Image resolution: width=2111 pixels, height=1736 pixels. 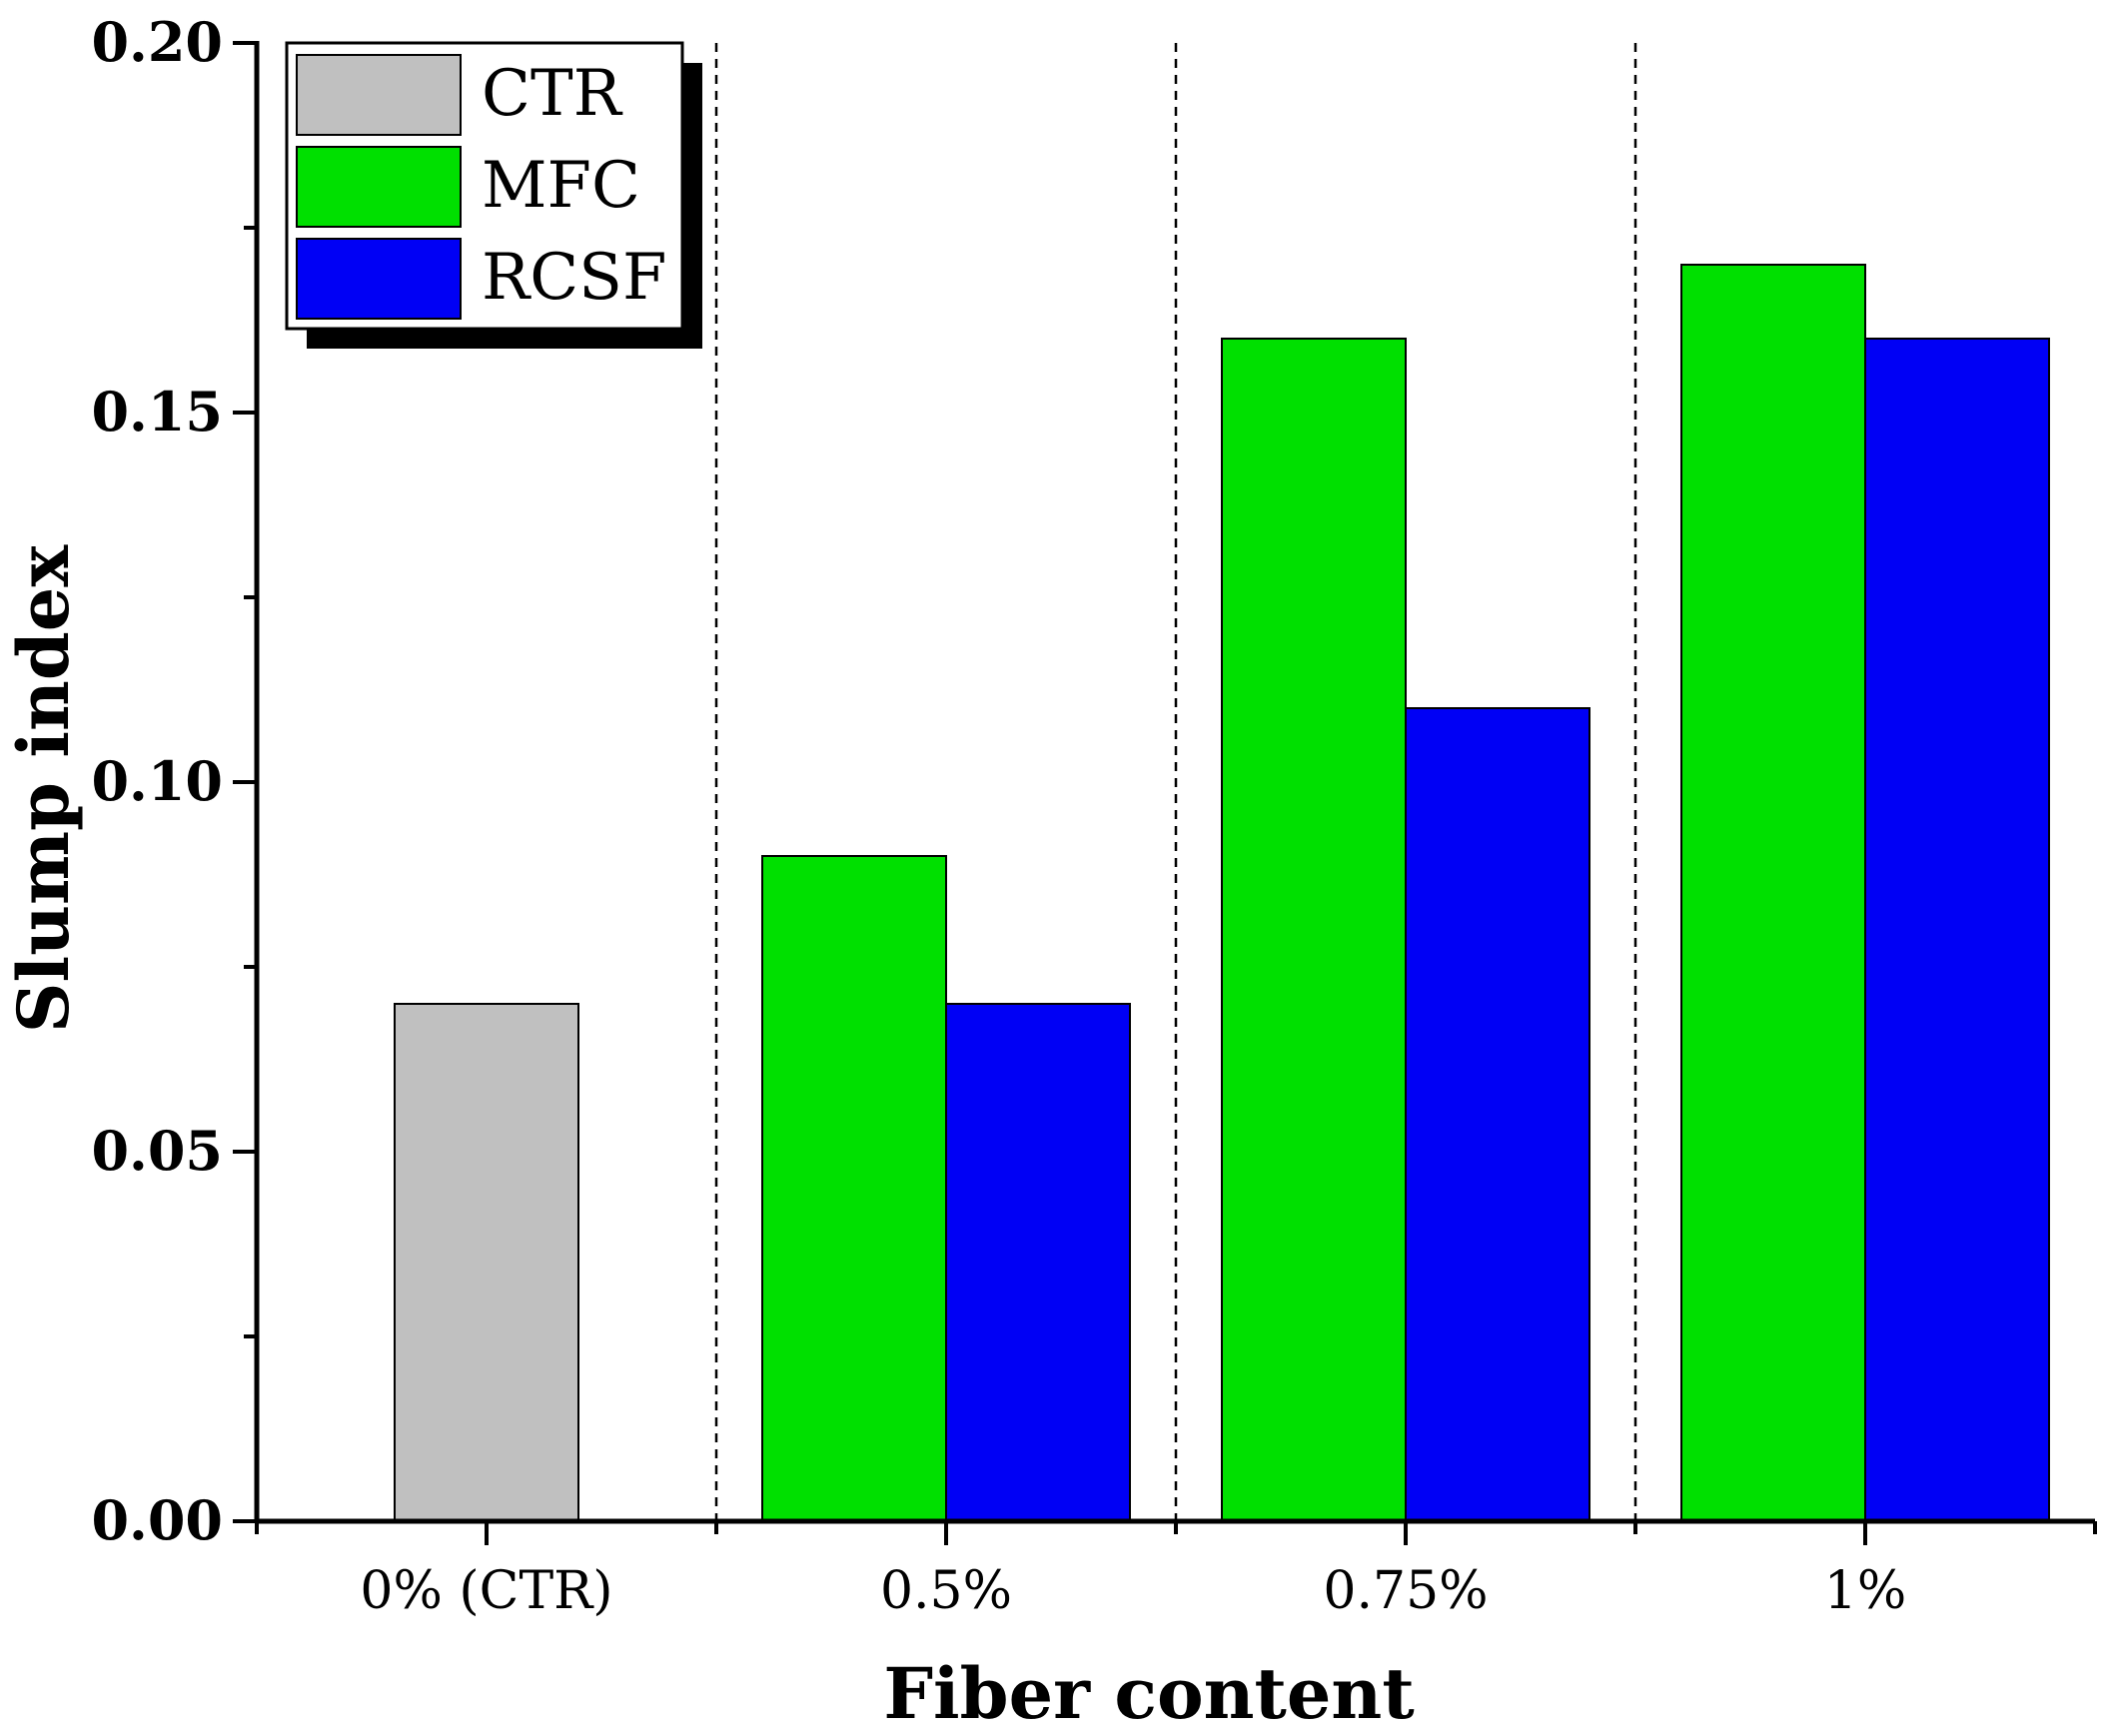 What do you see at coordinates (157, 42) in the screenshot?
I see `y-tick-label: 0.20` at bounding box center [157, 42].